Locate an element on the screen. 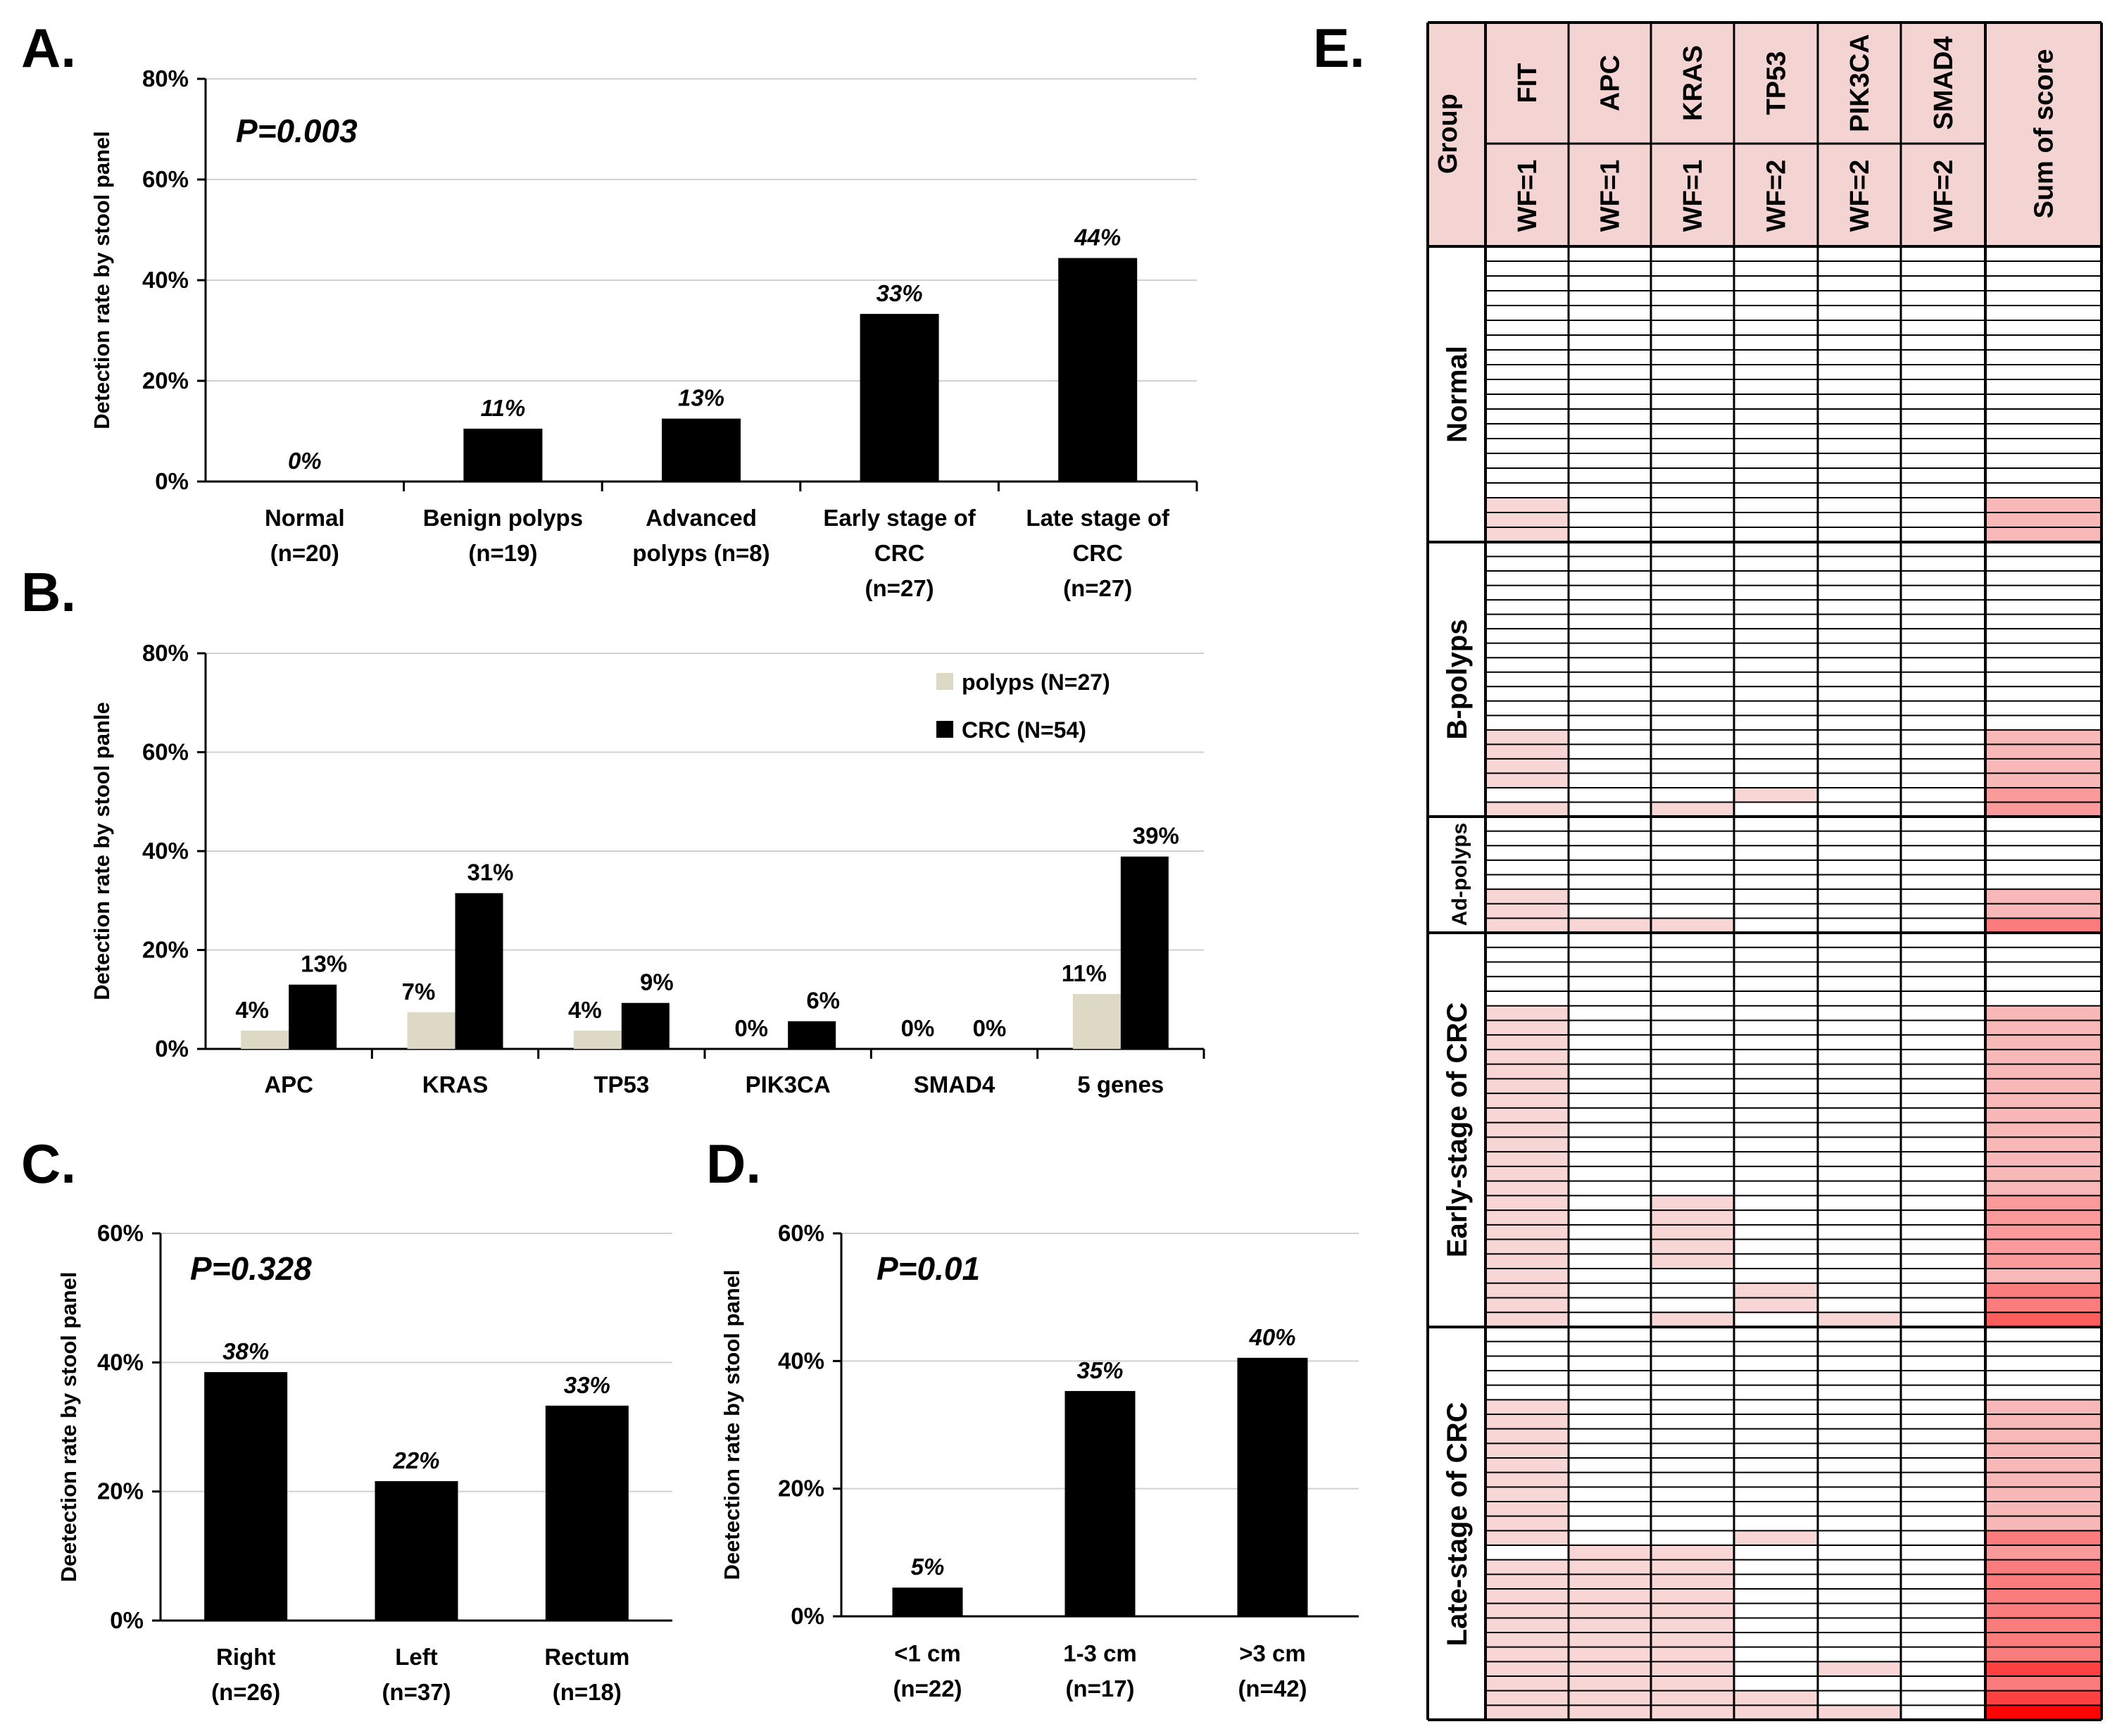  x-tick-label: (n=19) is located at coordinates (502, 553).